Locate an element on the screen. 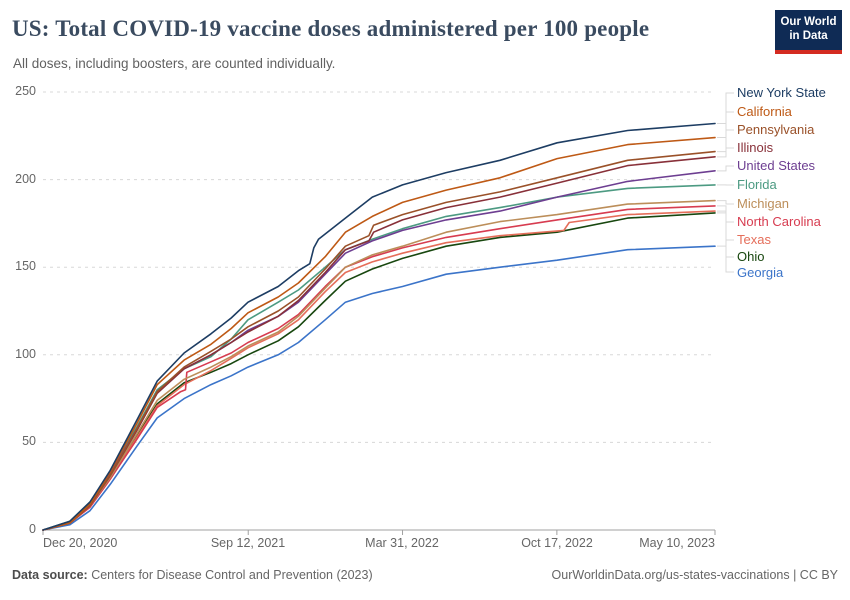 This screenshot has height=600, width=850. owid-logo: Our World in Data is located at coordinates (808, 32).